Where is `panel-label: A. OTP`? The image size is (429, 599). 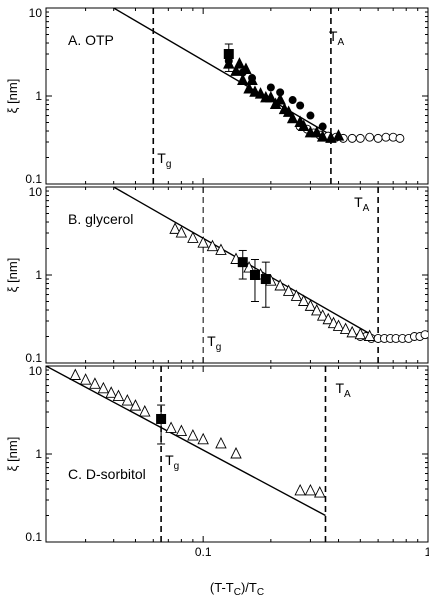 panel-label: A. OTP is located at coordinates (91, 40).